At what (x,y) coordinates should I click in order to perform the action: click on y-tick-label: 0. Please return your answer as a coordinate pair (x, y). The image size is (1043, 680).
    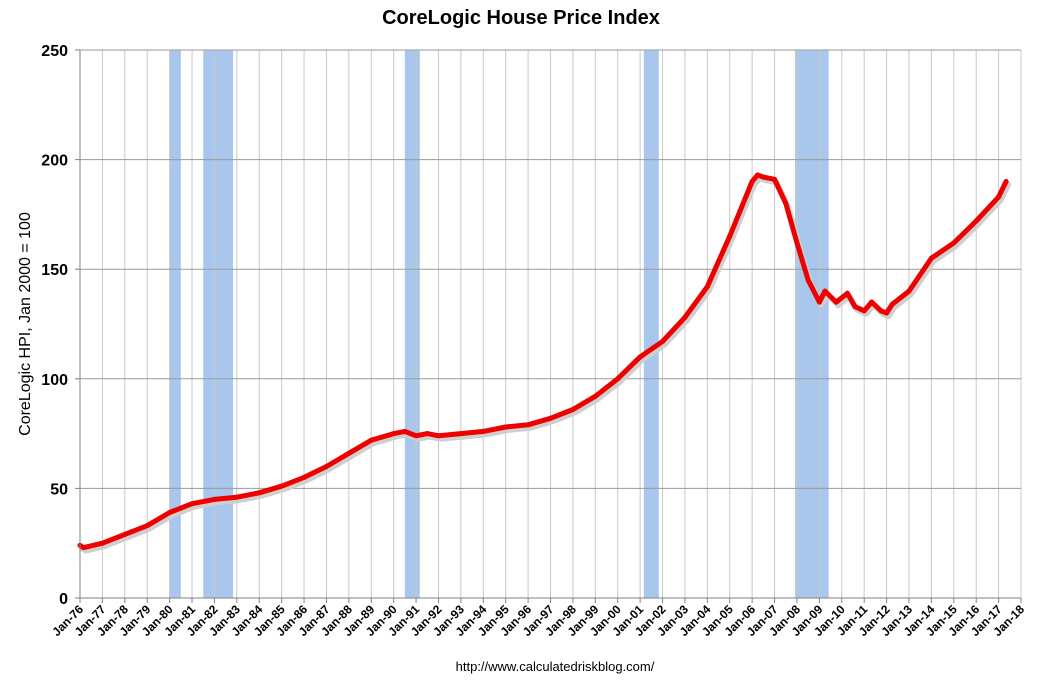
    Looking at the image, I should click on (63, 599).